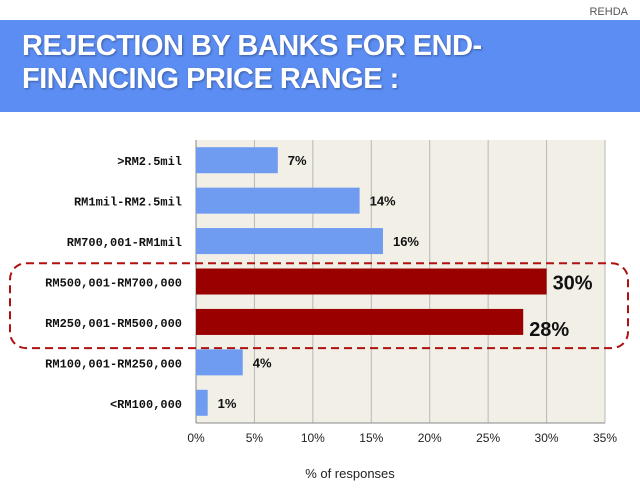  What do you see at coordinates (113, 324) in the screenshot?
I see `category-label: RM250,001-RM500,000` at bounding box center [113, 324].